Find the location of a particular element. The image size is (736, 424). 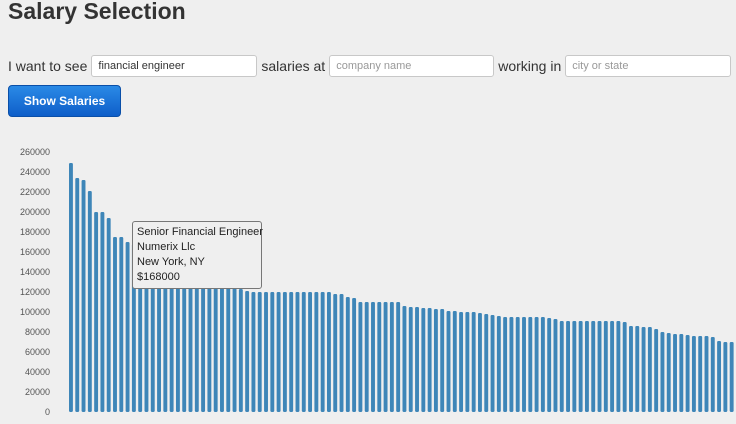

company-input is located at coordinates (412, 66).